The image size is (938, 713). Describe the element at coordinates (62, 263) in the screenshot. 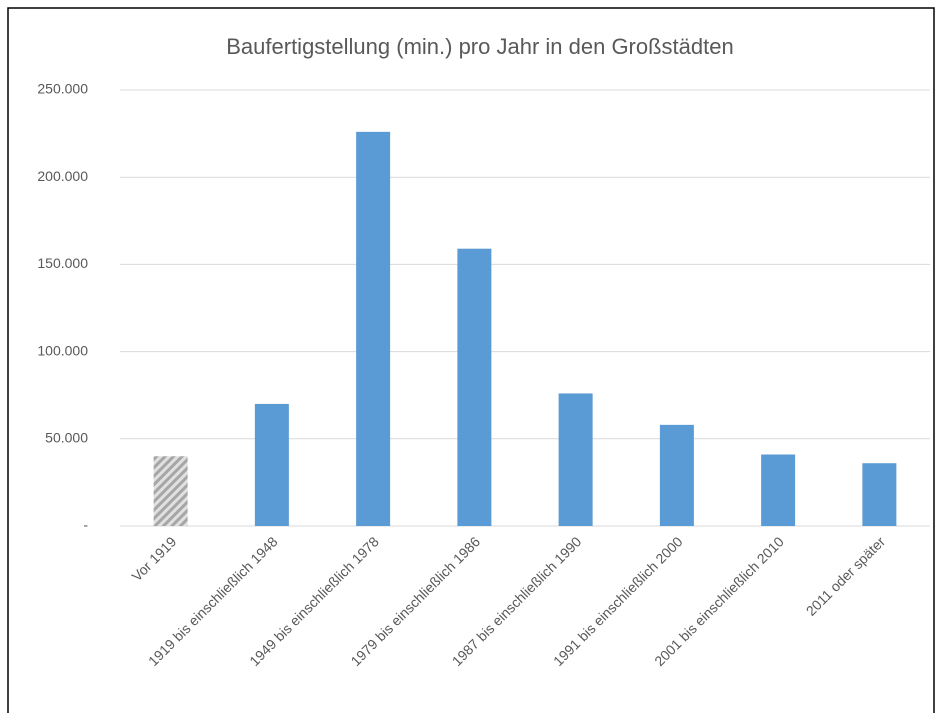

I see `y-tick-label: 150.000` at that location.